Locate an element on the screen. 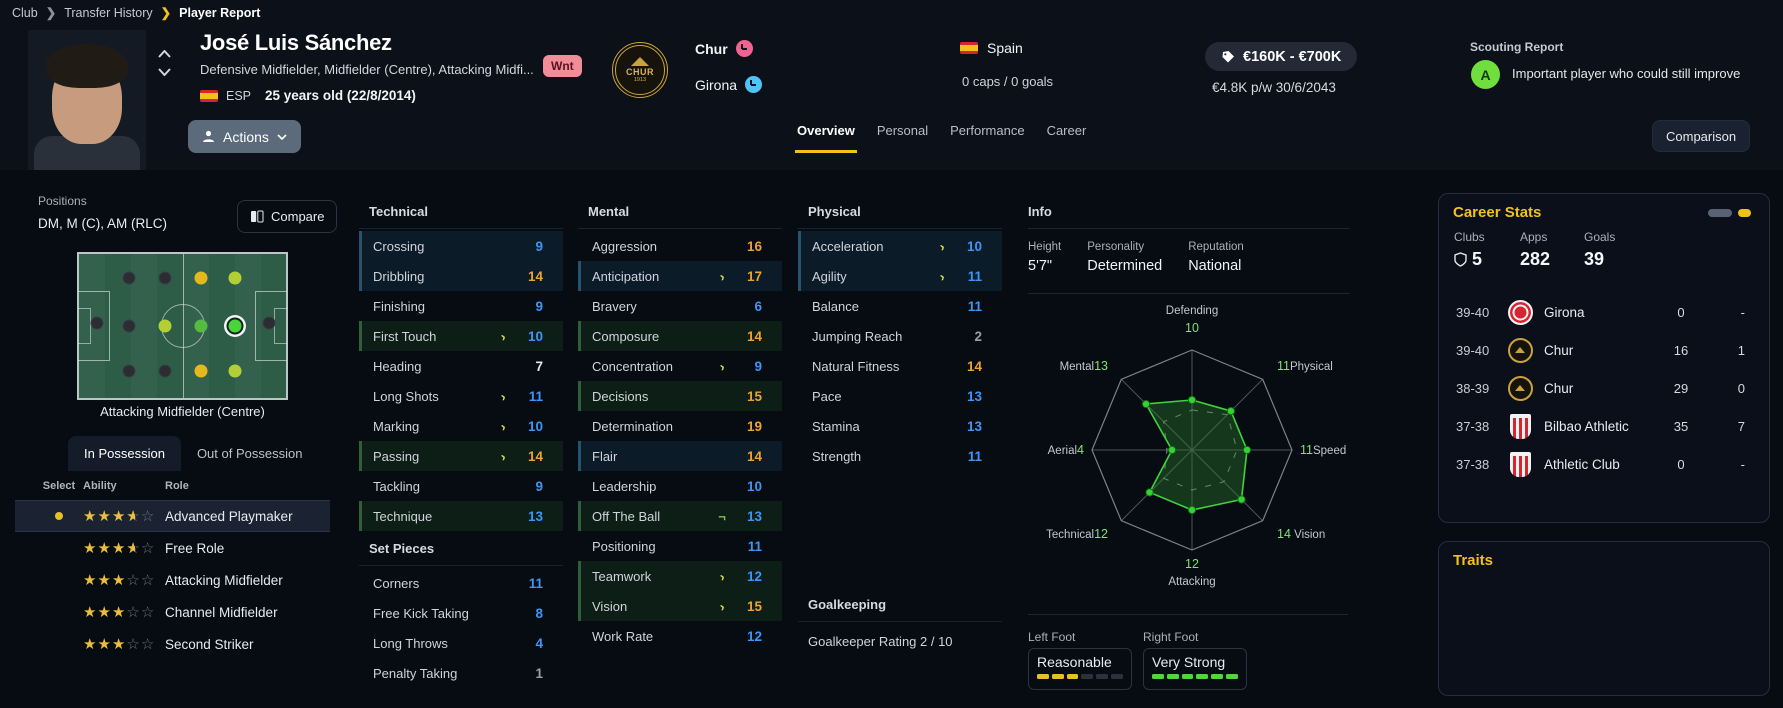 The height and width of the screenshot is (708, 1783). compare-button: Compare is located at coordinates (287, 216).